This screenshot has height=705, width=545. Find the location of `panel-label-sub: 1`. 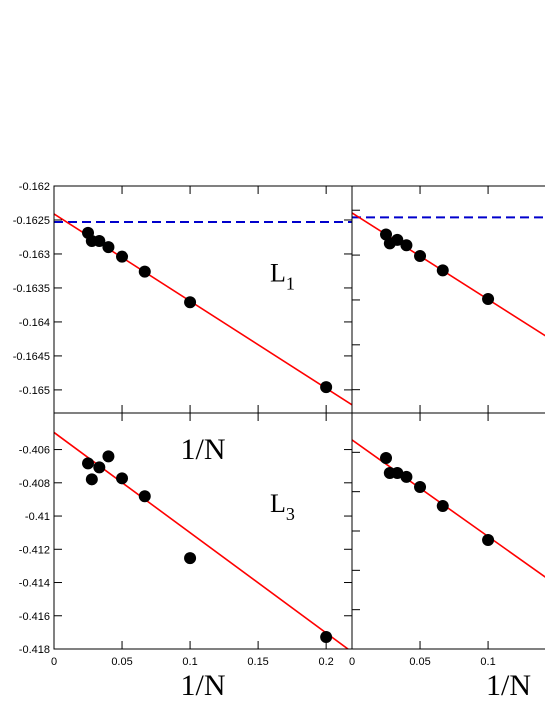

panel-label-sub: 1 is located at coordinates (290, 283).